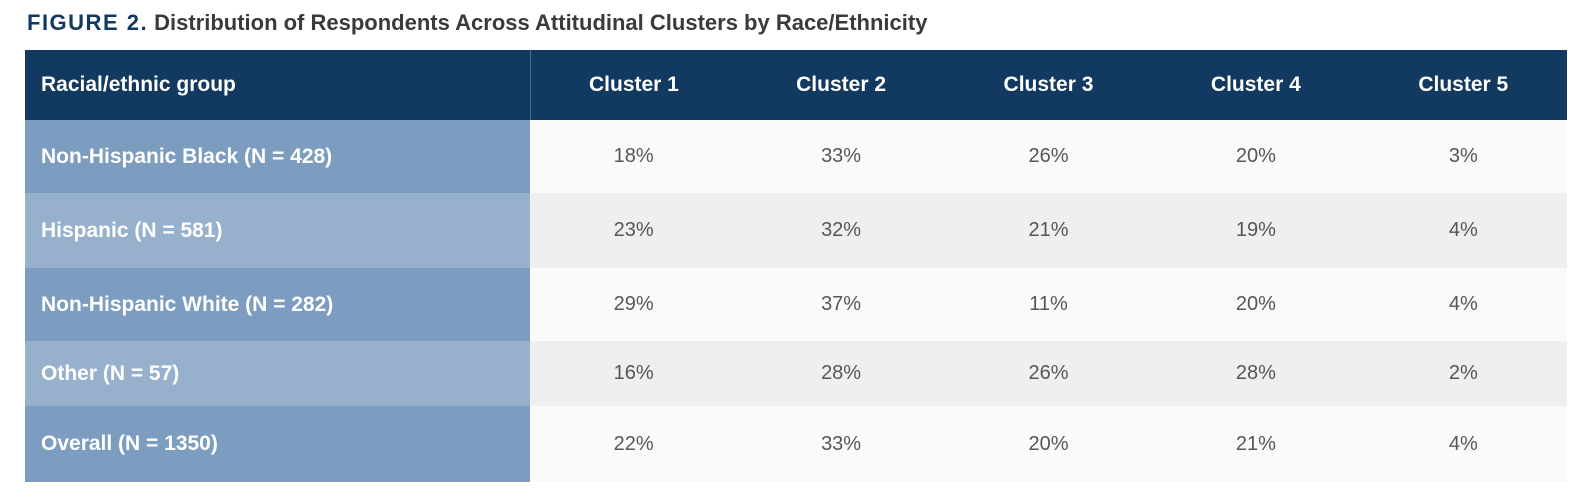  I want to click on value-cell: 23%, so click(634, 231).